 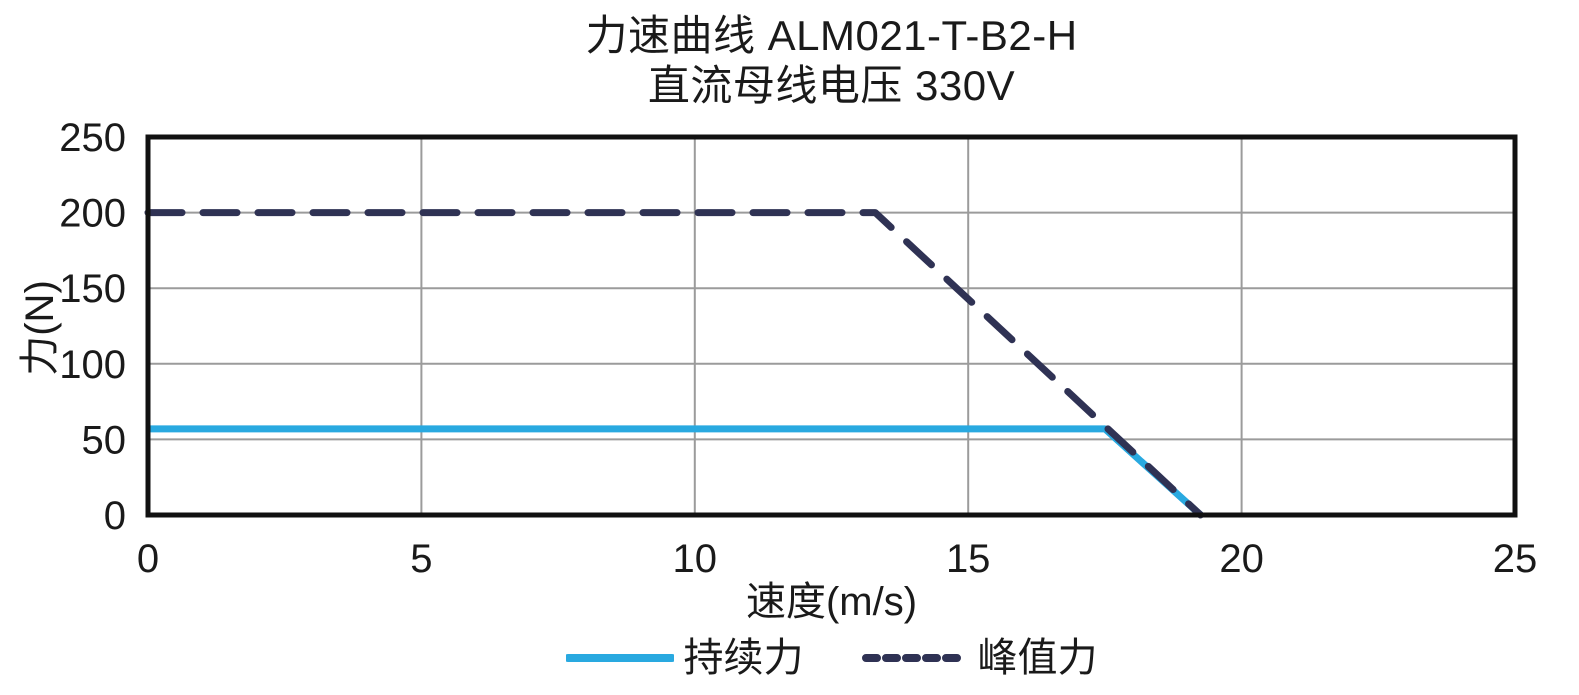 What do you see at coordinates (675, 471) in the screenshot?
I see `series-line-continuous-force` at bounding box center [675, 471].